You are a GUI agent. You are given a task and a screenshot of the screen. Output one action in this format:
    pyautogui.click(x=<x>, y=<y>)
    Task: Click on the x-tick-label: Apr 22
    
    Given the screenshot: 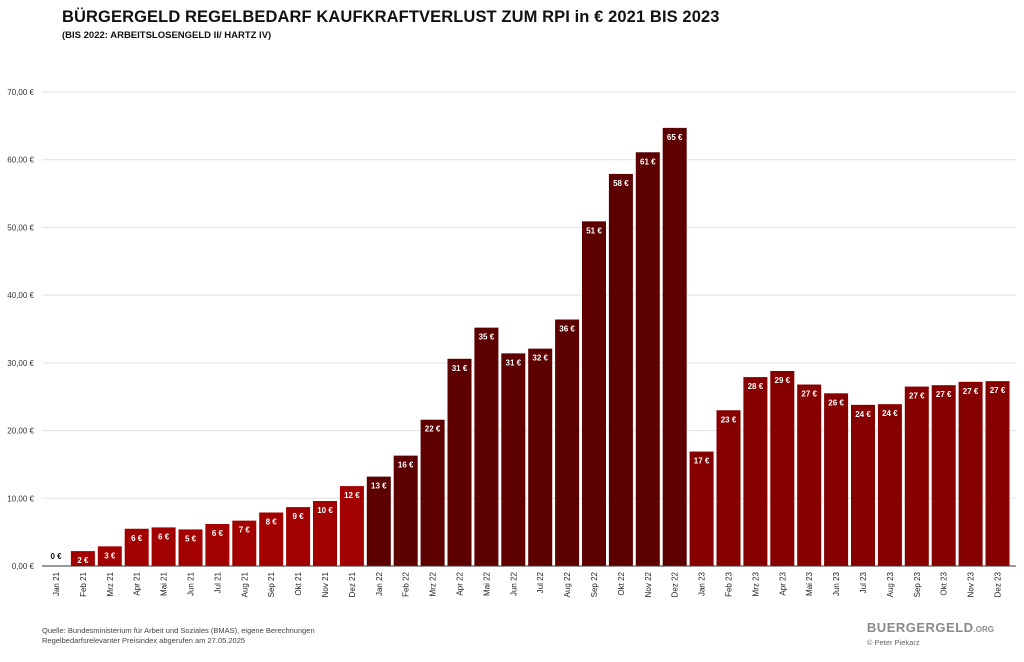 What is the action you would take?
    pyautogui.click(x=460, y=583)
    